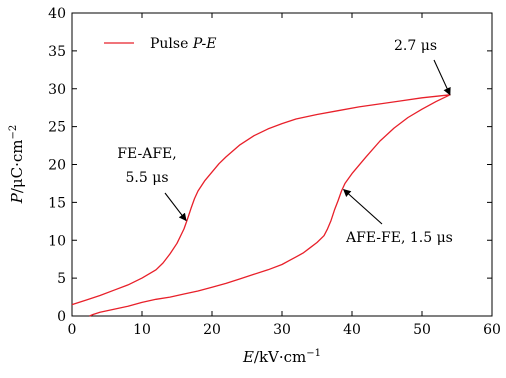 This screenshot has height=378, width=506. What do you see at coordinates (61, 279) in the screenshot?
I see `y-tick-label: 5` at bounding box center [61, 279].